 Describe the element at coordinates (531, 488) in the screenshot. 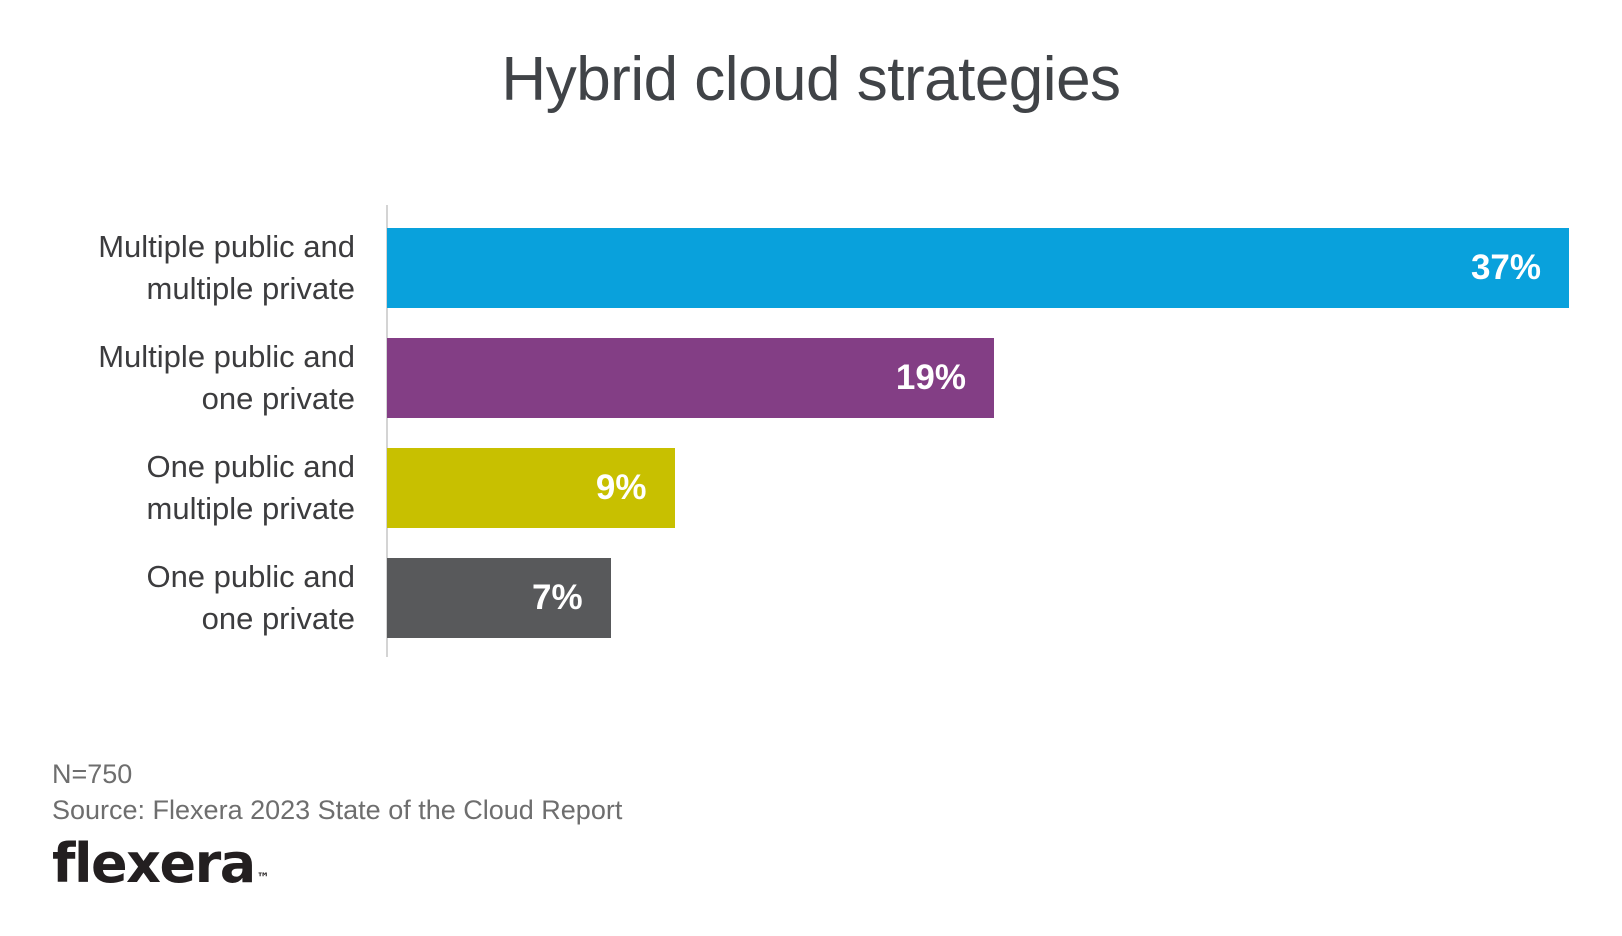

I see `bar: 9%` at that location.